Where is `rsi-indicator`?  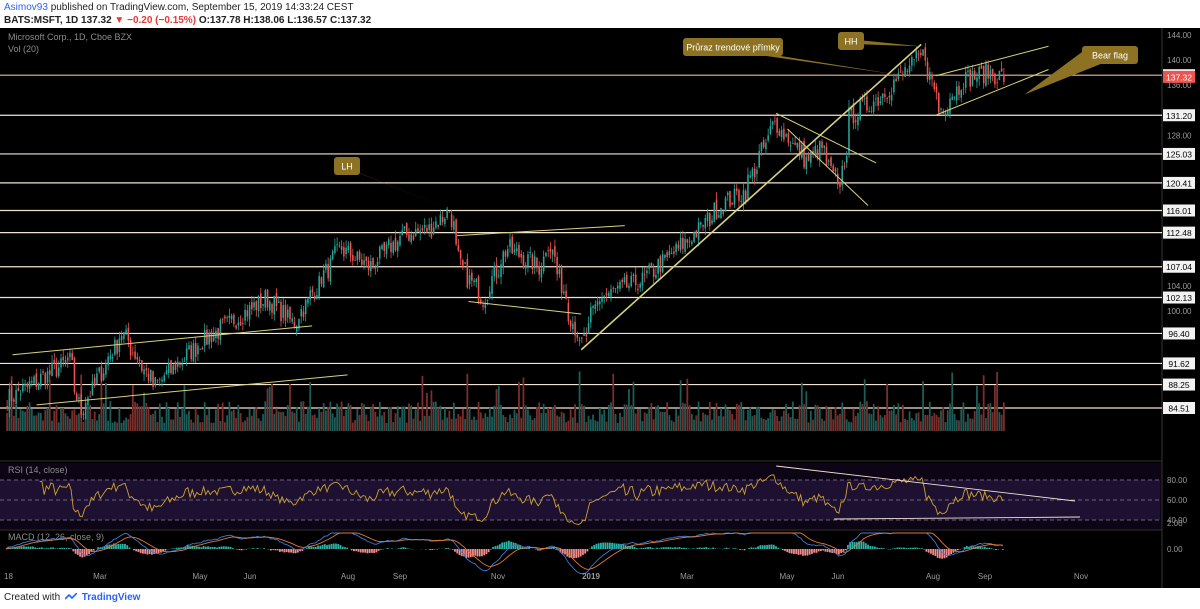 rsi-indicator is located at coordinates (560, 495).